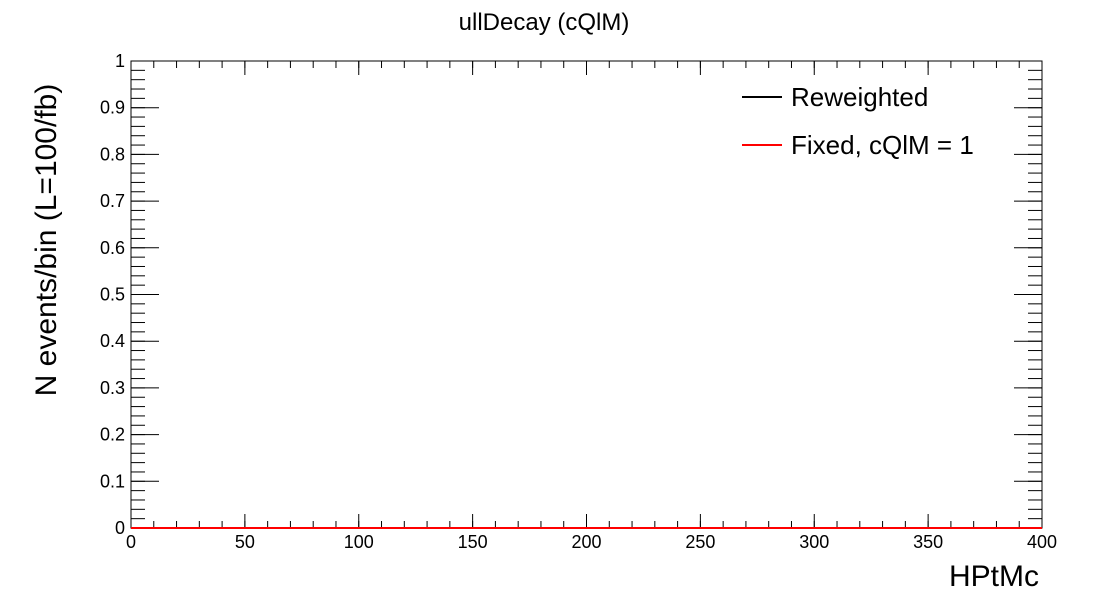  I want to click on x-axis-label: HPtMc, so click(994, 576).